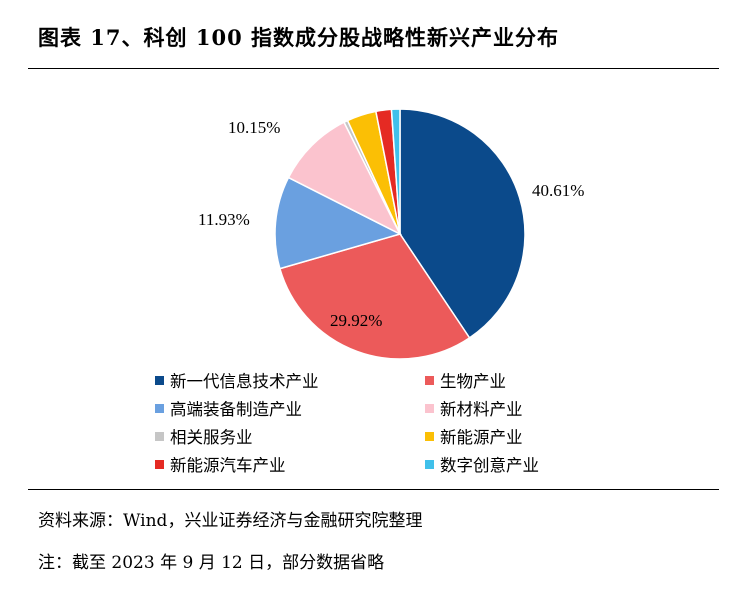 The height and width of the screenshot is (591, 741). I want to click on legend-item-2: 生物产业, so click(520, 380).